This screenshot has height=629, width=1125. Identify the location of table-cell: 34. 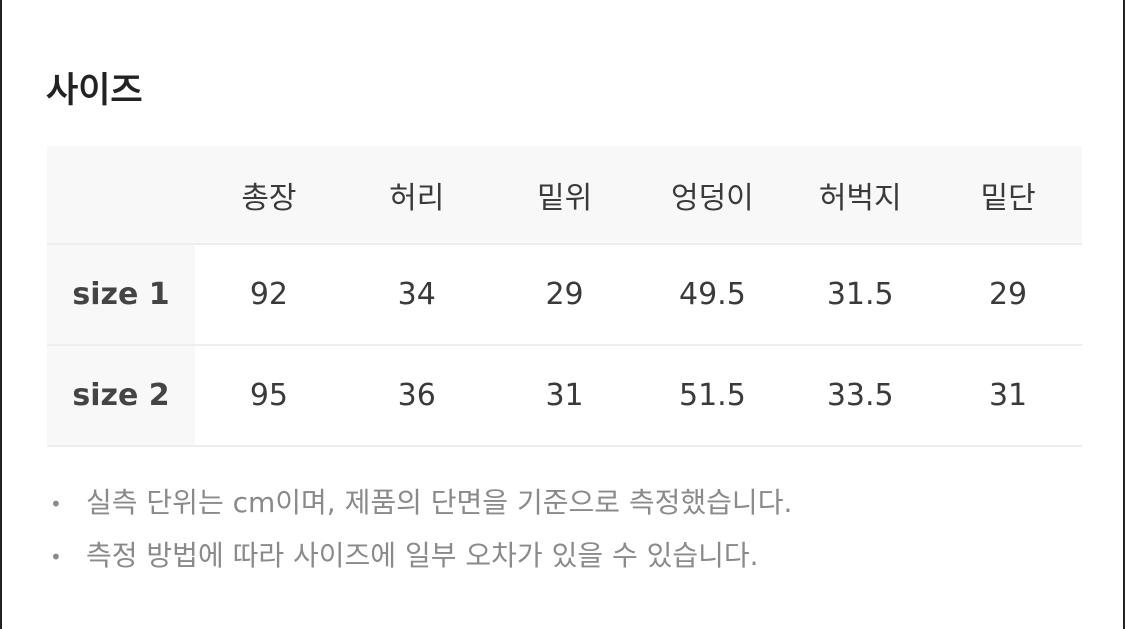
(416, 294).